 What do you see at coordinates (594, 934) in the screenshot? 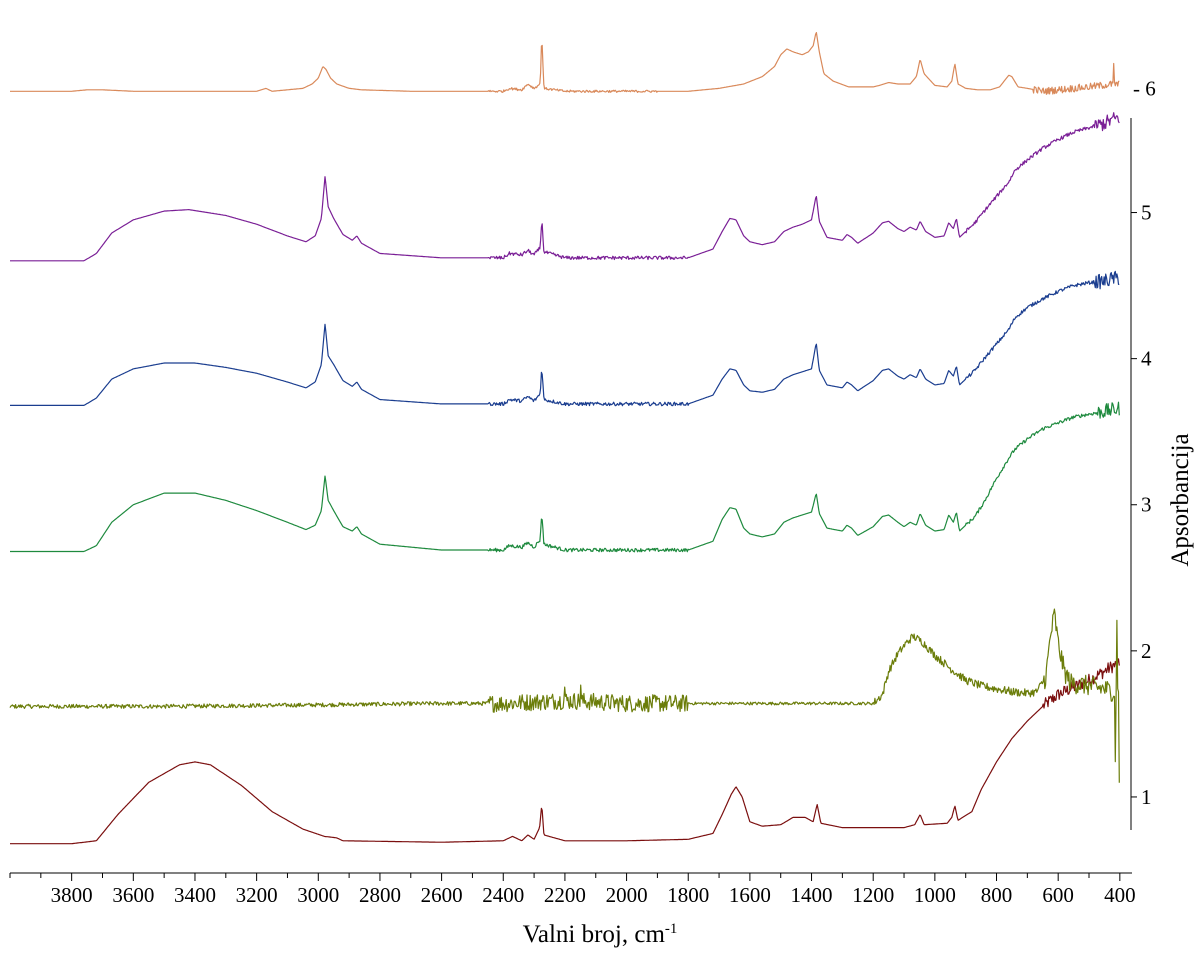
I see `x-axis-title-text: Valni broj, cm` at bounding box center [594, 934].